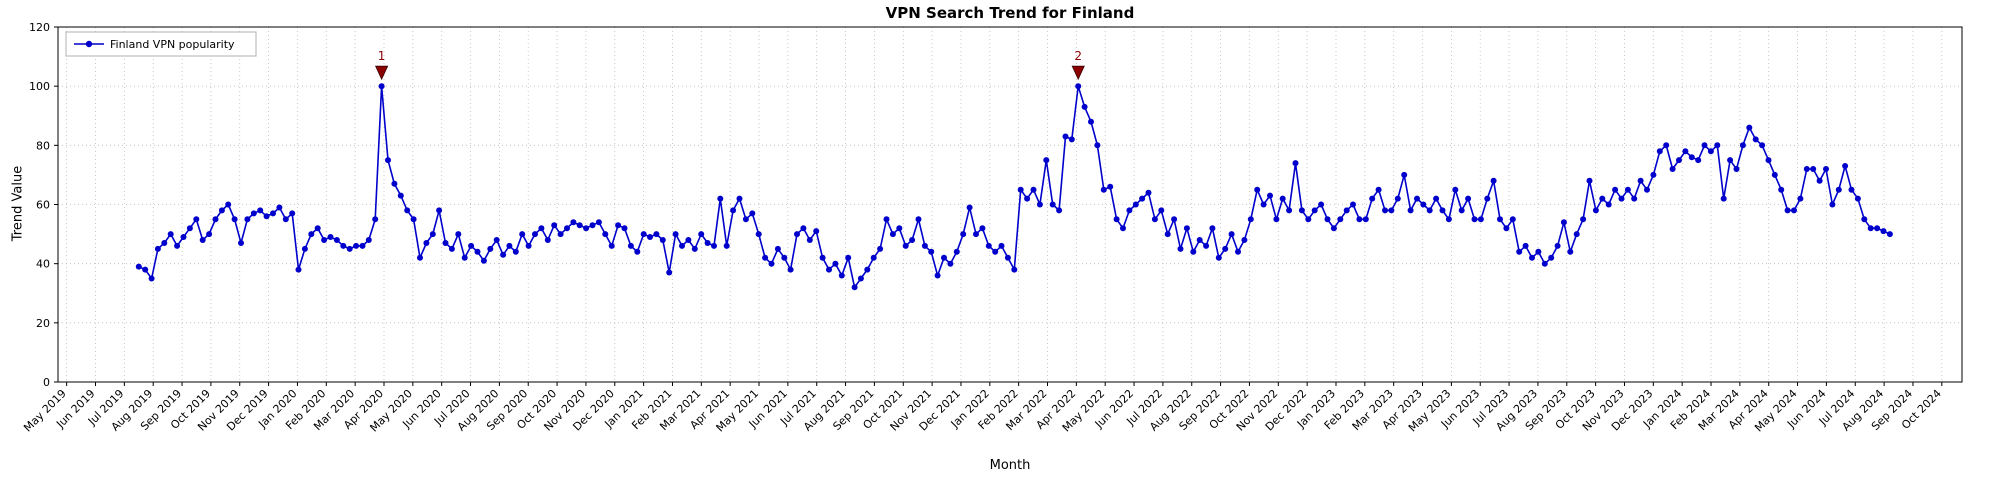  Describe the element at coordinates (43, 323) in the screenshot. I see `svg-text: 20` at that location.